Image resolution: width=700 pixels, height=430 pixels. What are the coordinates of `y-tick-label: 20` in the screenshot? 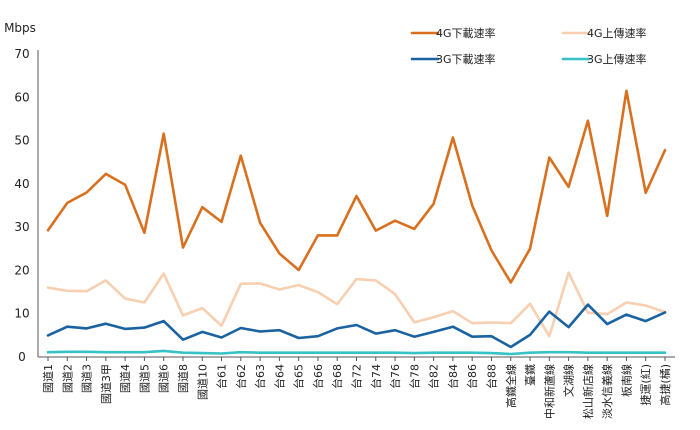 It's located at (21, 270).